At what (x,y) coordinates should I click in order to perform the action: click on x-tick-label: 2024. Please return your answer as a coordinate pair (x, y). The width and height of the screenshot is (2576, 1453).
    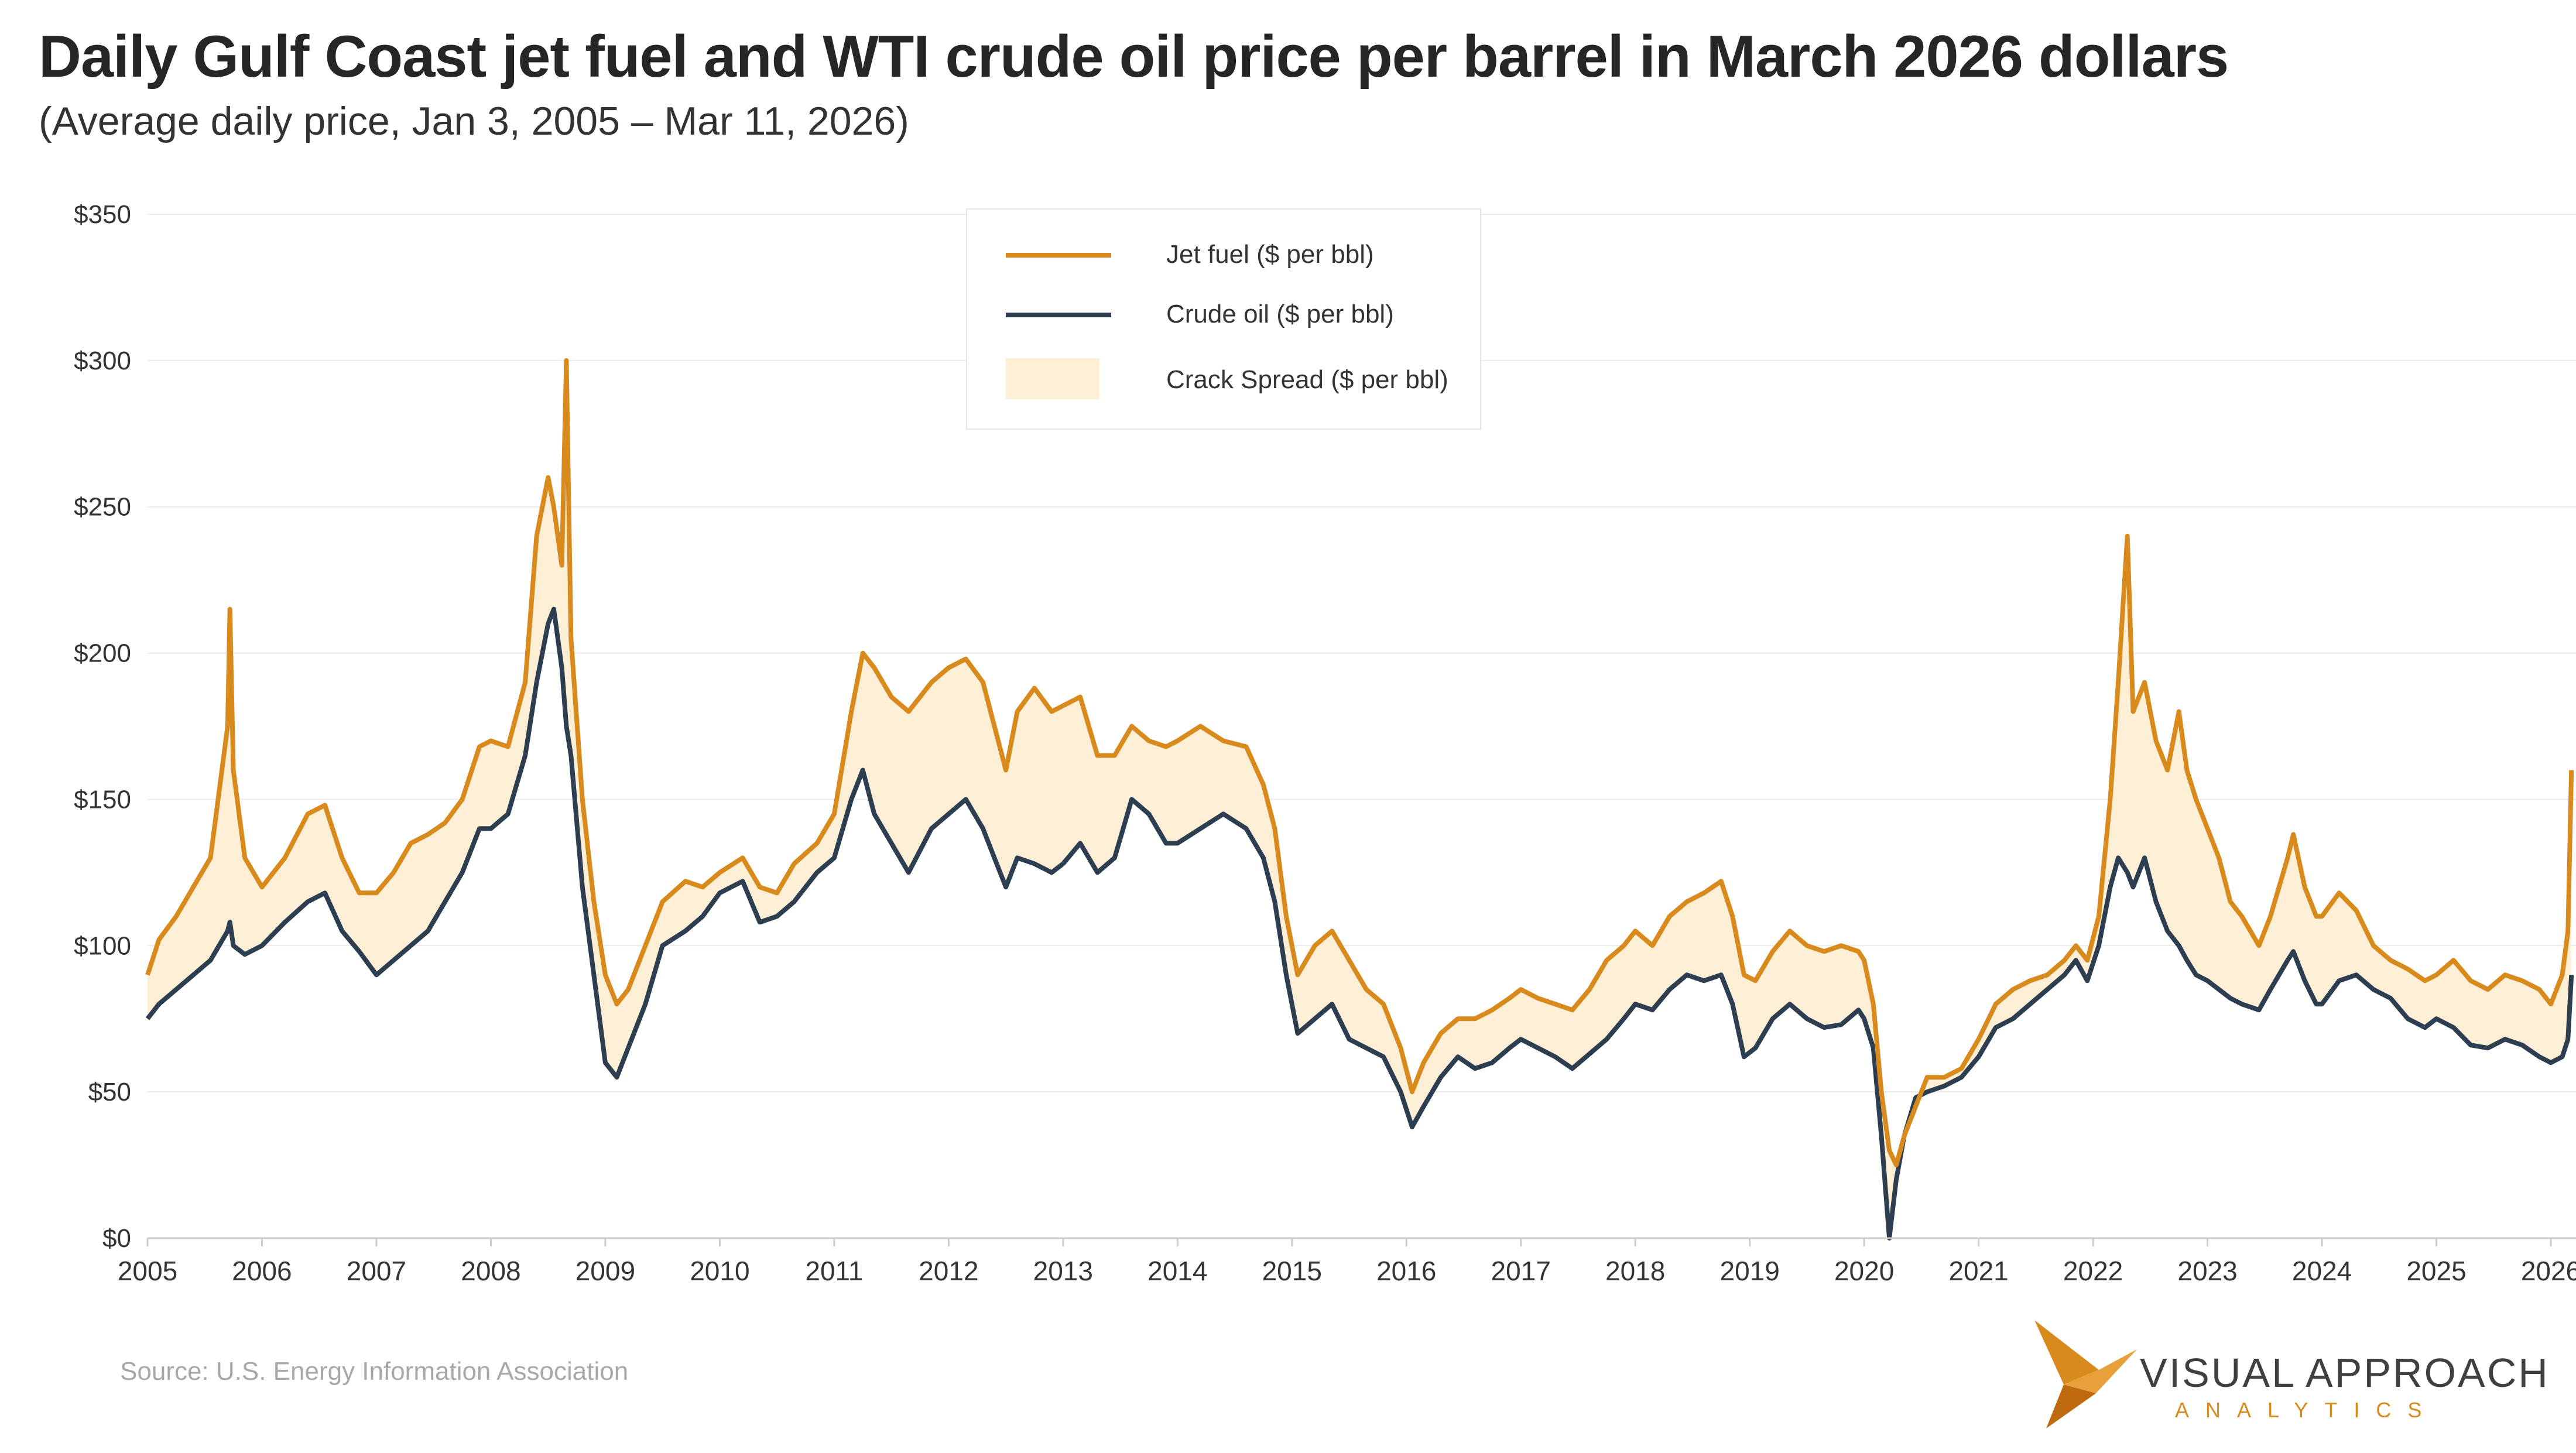
    Looking at the image, I should click on (2322, 1271).